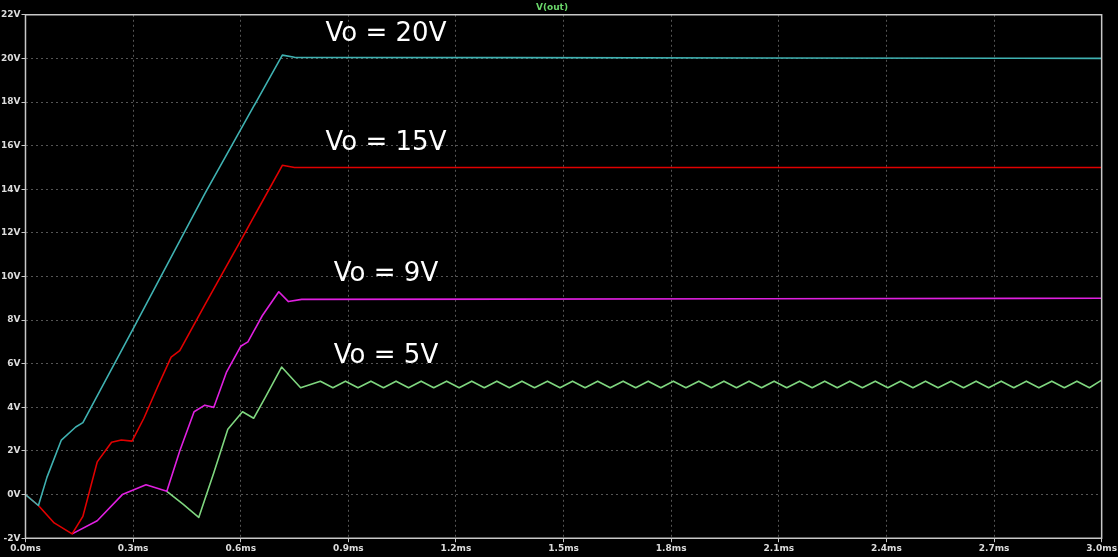 This screenshot has height=557, width=1118. Describe the element at coordinates (133, 547) in the screenshot. I see `x-tick-label: 0.3ms` at that location.